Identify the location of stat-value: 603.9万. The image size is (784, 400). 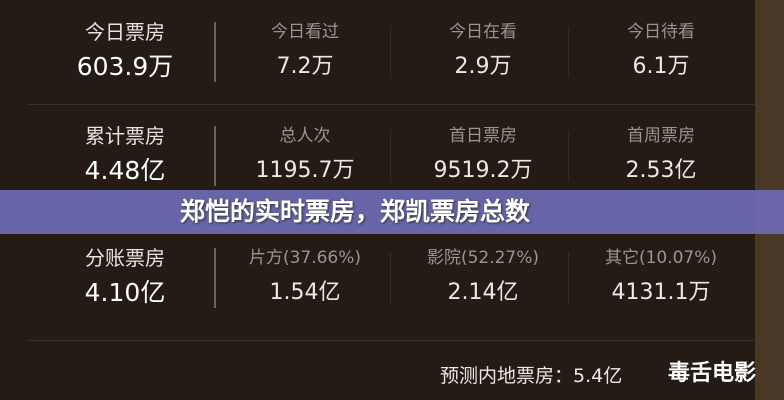
(125, 66).